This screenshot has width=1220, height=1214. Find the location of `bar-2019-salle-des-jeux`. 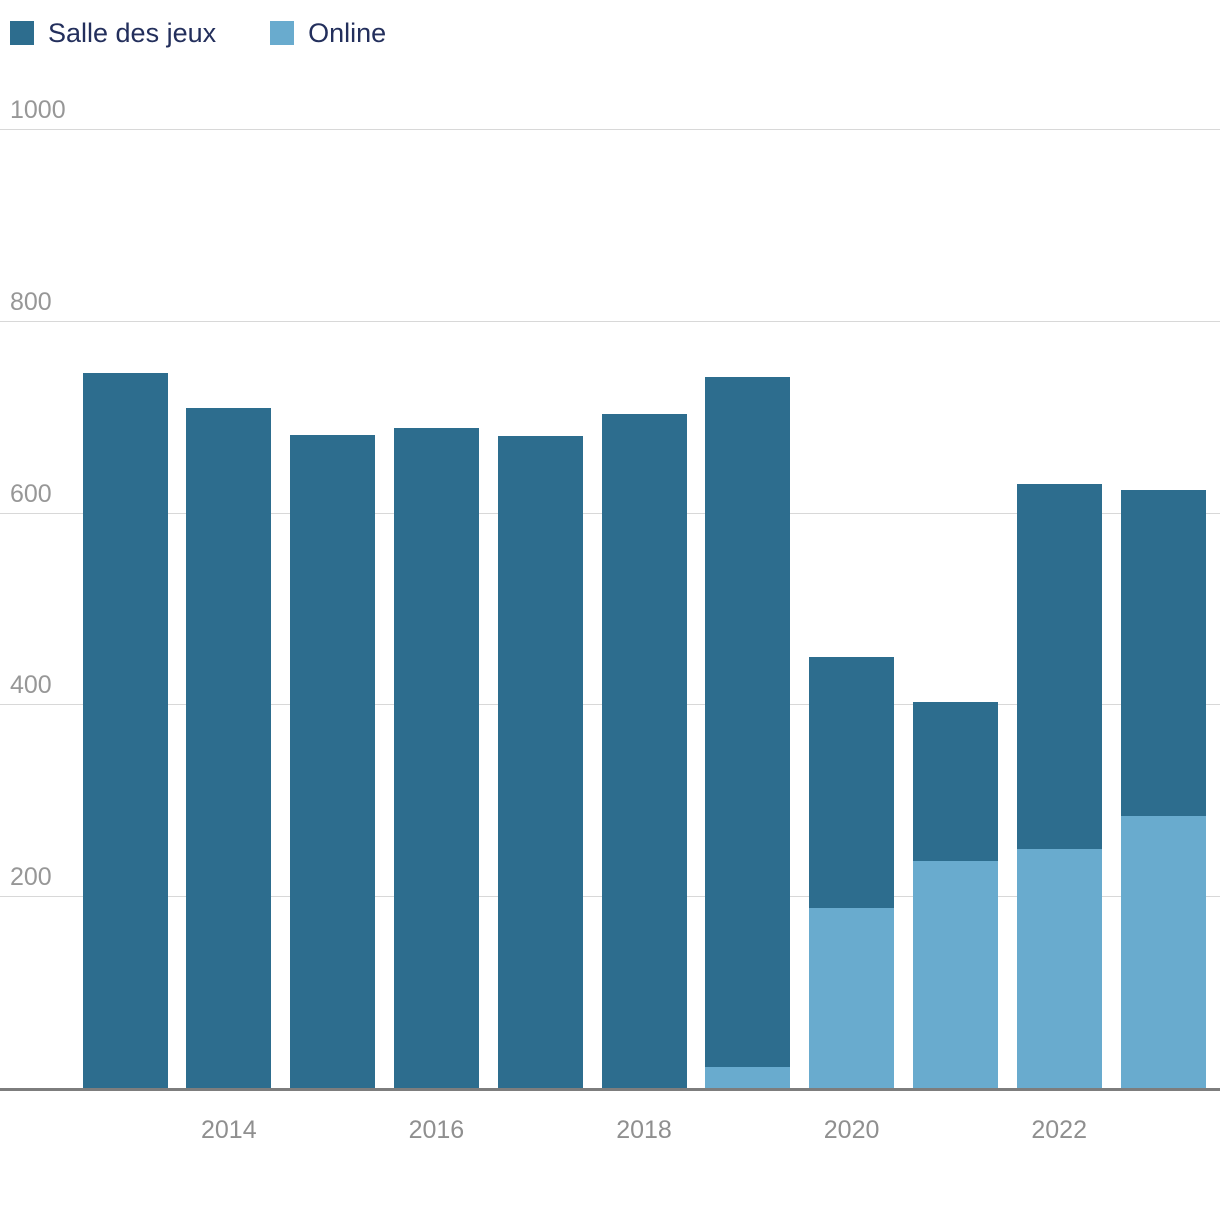

bar-2019-salle-des-jeux is located at coordinates (748, 732).